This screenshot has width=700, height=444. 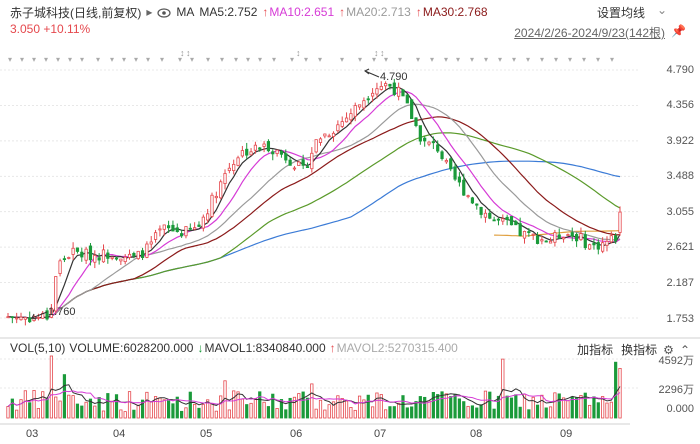 What do you see at coordinates (595, 350) in the screenshot?
I see `add-indicator-button: 加指标` at bounding box center [595, 350].